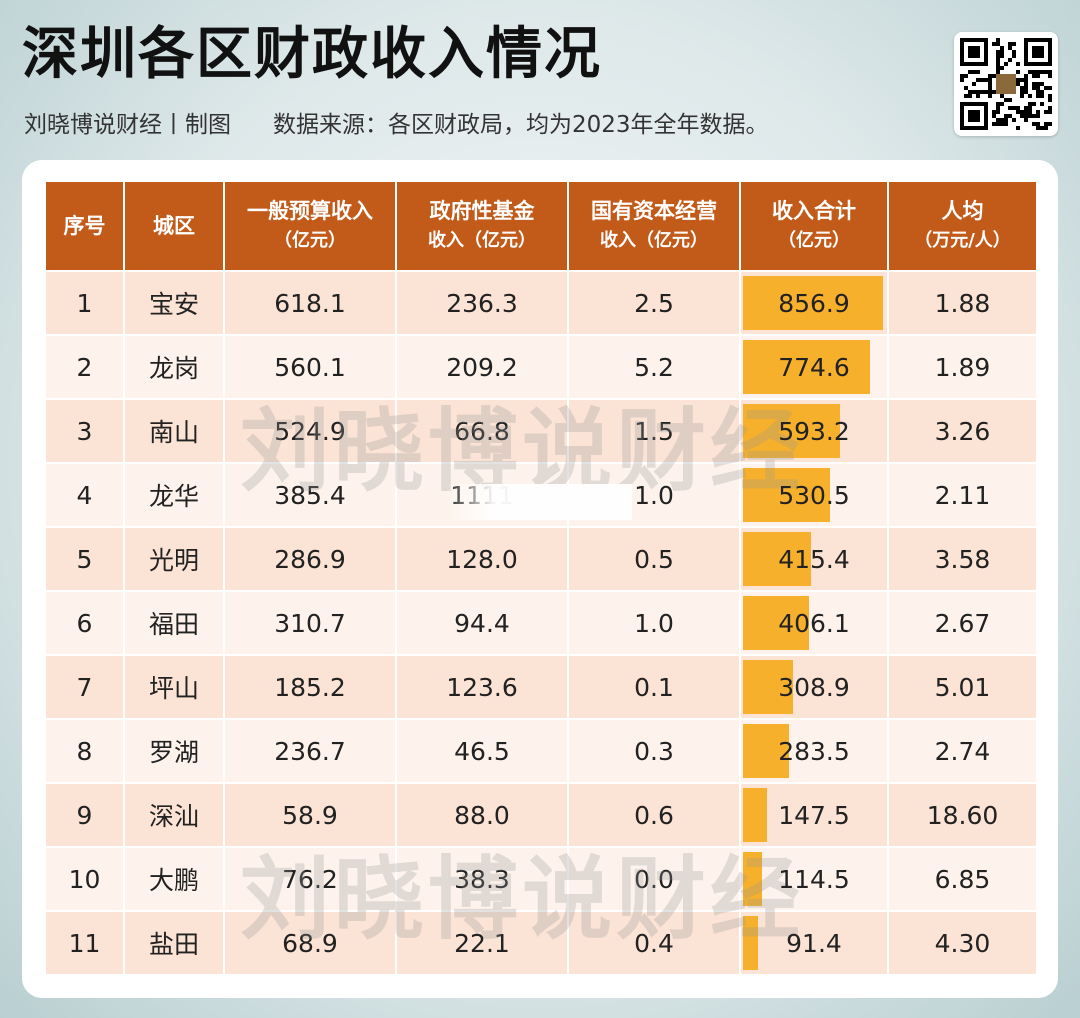 The image size is (1080, 1018). Describe the element at coordinates (173, 750) in the screenshot. I see `cell-district: 罗湖` at that location.